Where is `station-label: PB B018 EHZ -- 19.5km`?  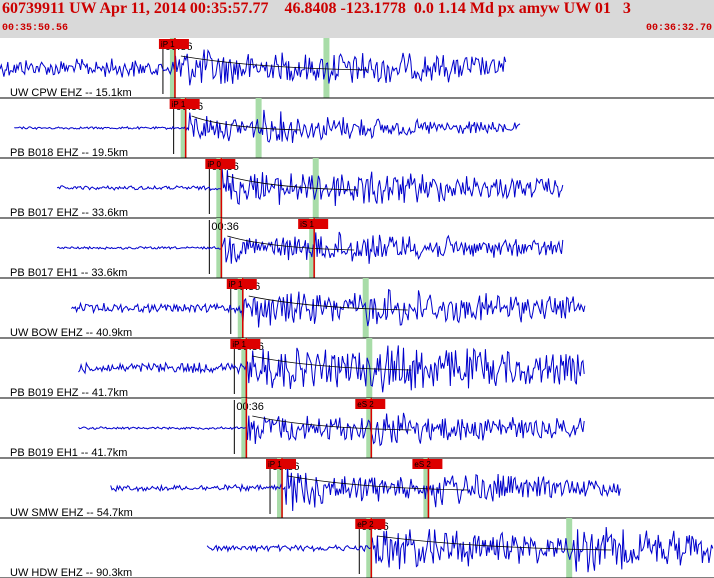 station-label: PB B018 EHZ -- 19.5km is located at coordinates (69, 153).